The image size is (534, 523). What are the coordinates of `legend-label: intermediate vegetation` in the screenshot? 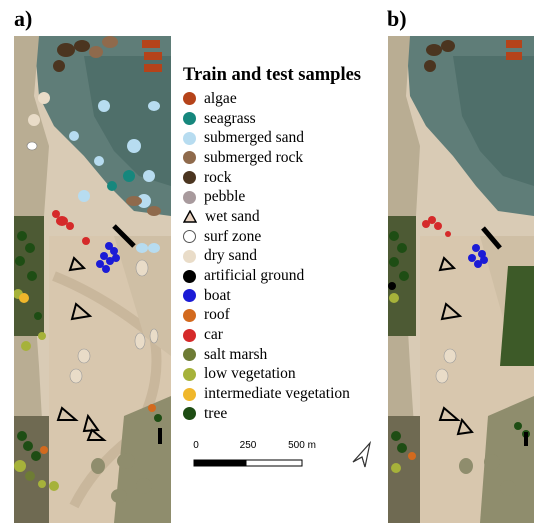 It's located at (277, 394).